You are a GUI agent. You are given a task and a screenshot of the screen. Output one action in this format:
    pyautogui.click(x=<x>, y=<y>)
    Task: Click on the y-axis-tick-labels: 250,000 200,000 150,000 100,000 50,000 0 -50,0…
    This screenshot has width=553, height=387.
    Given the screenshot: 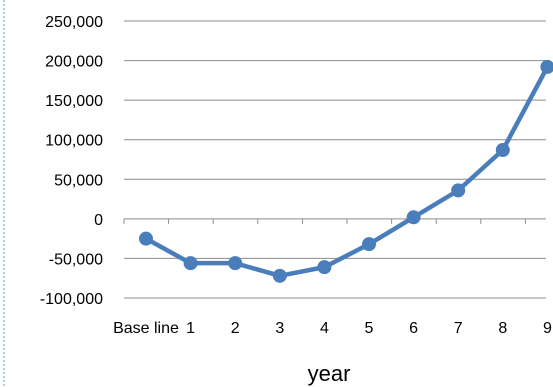 What is the action you would take?
    pyautogui.click(x=71, y=161)
    